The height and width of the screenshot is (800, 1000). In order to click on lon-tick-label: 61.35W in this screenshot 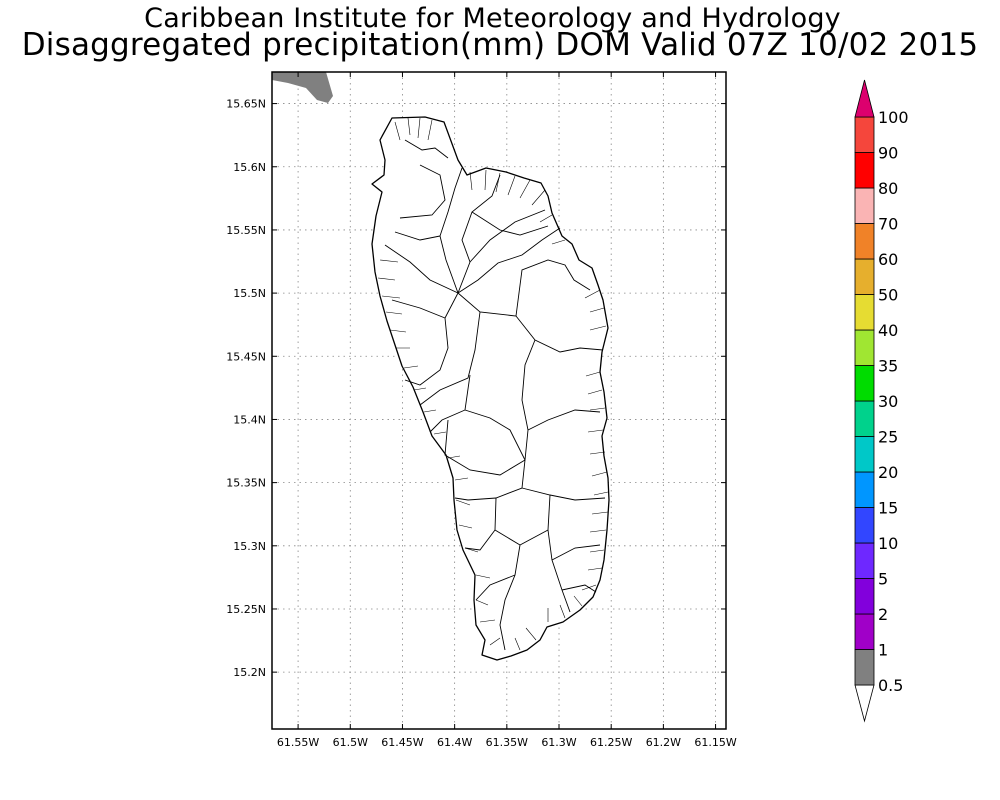, I will do `click(507, 742)`.